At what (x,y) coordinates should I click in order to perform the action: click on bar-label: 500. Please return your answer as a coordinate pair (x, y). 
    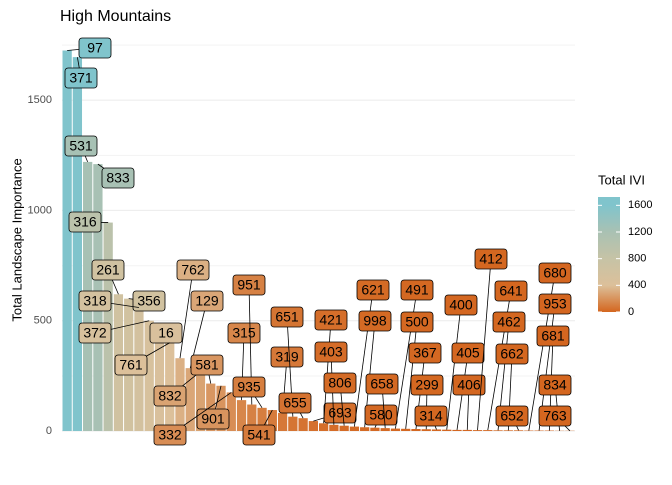
    Looking at the image, I should click on (417, 322).